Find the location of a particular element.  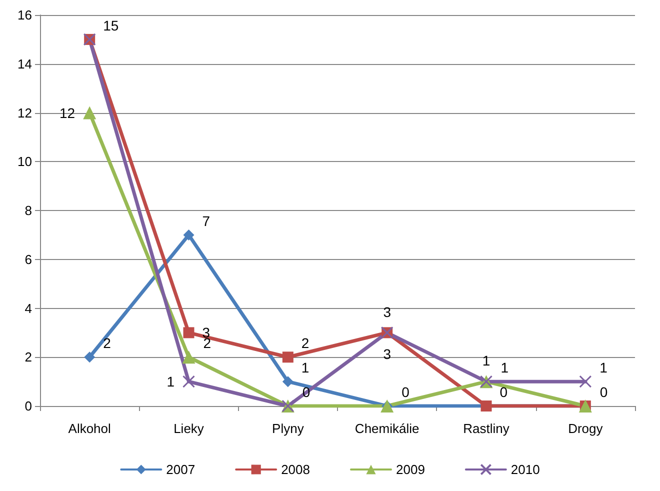

x-tick-label: Plyny is located at coordinates (288, 428).